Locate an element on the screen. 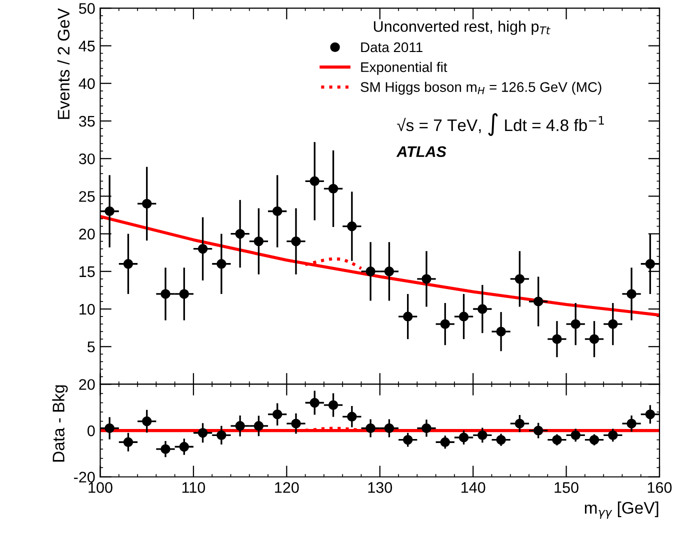 This screenshot has width=682, height=545. x-axis-title: m$_{γγ}$ [GeV] is located at coordinates (621, 510).